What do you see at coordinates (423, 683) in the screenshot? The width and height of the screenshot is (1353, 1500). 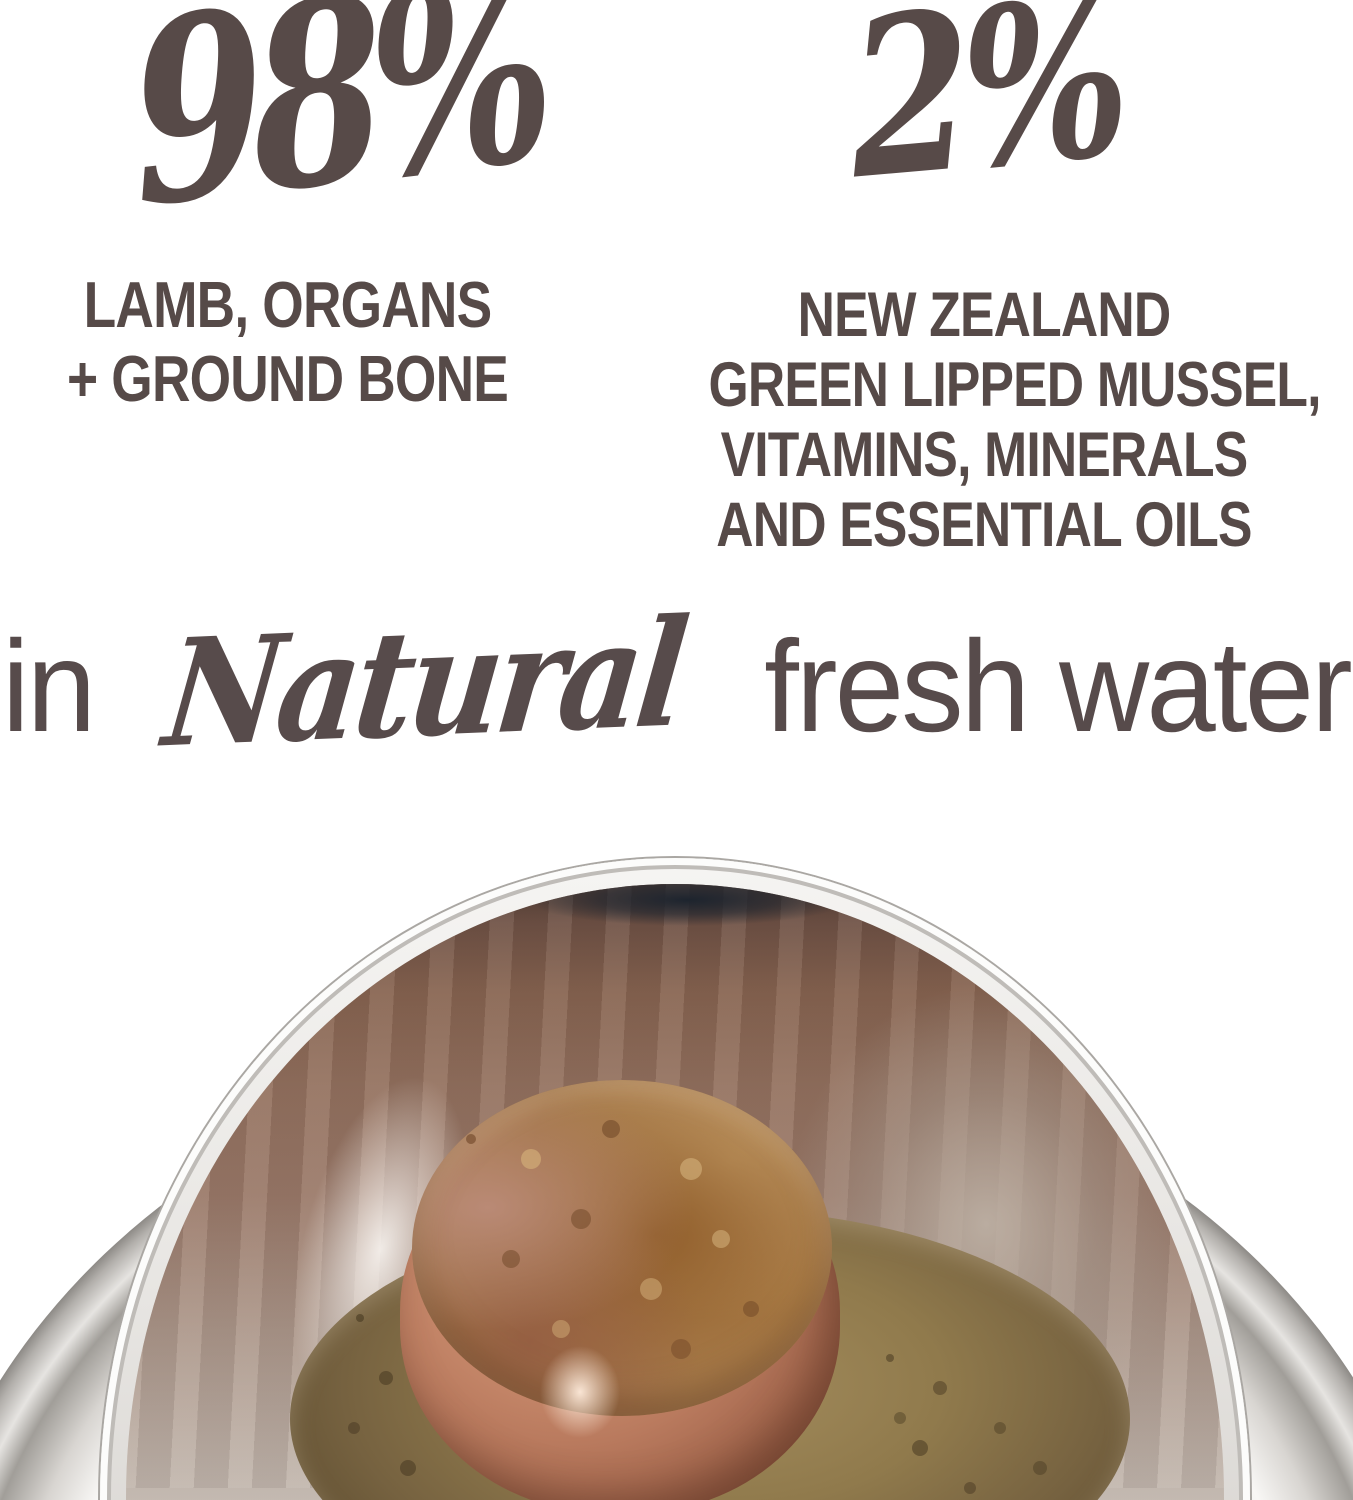 I see `tagline-script-word: Natural` at bounding box center [423, 683].